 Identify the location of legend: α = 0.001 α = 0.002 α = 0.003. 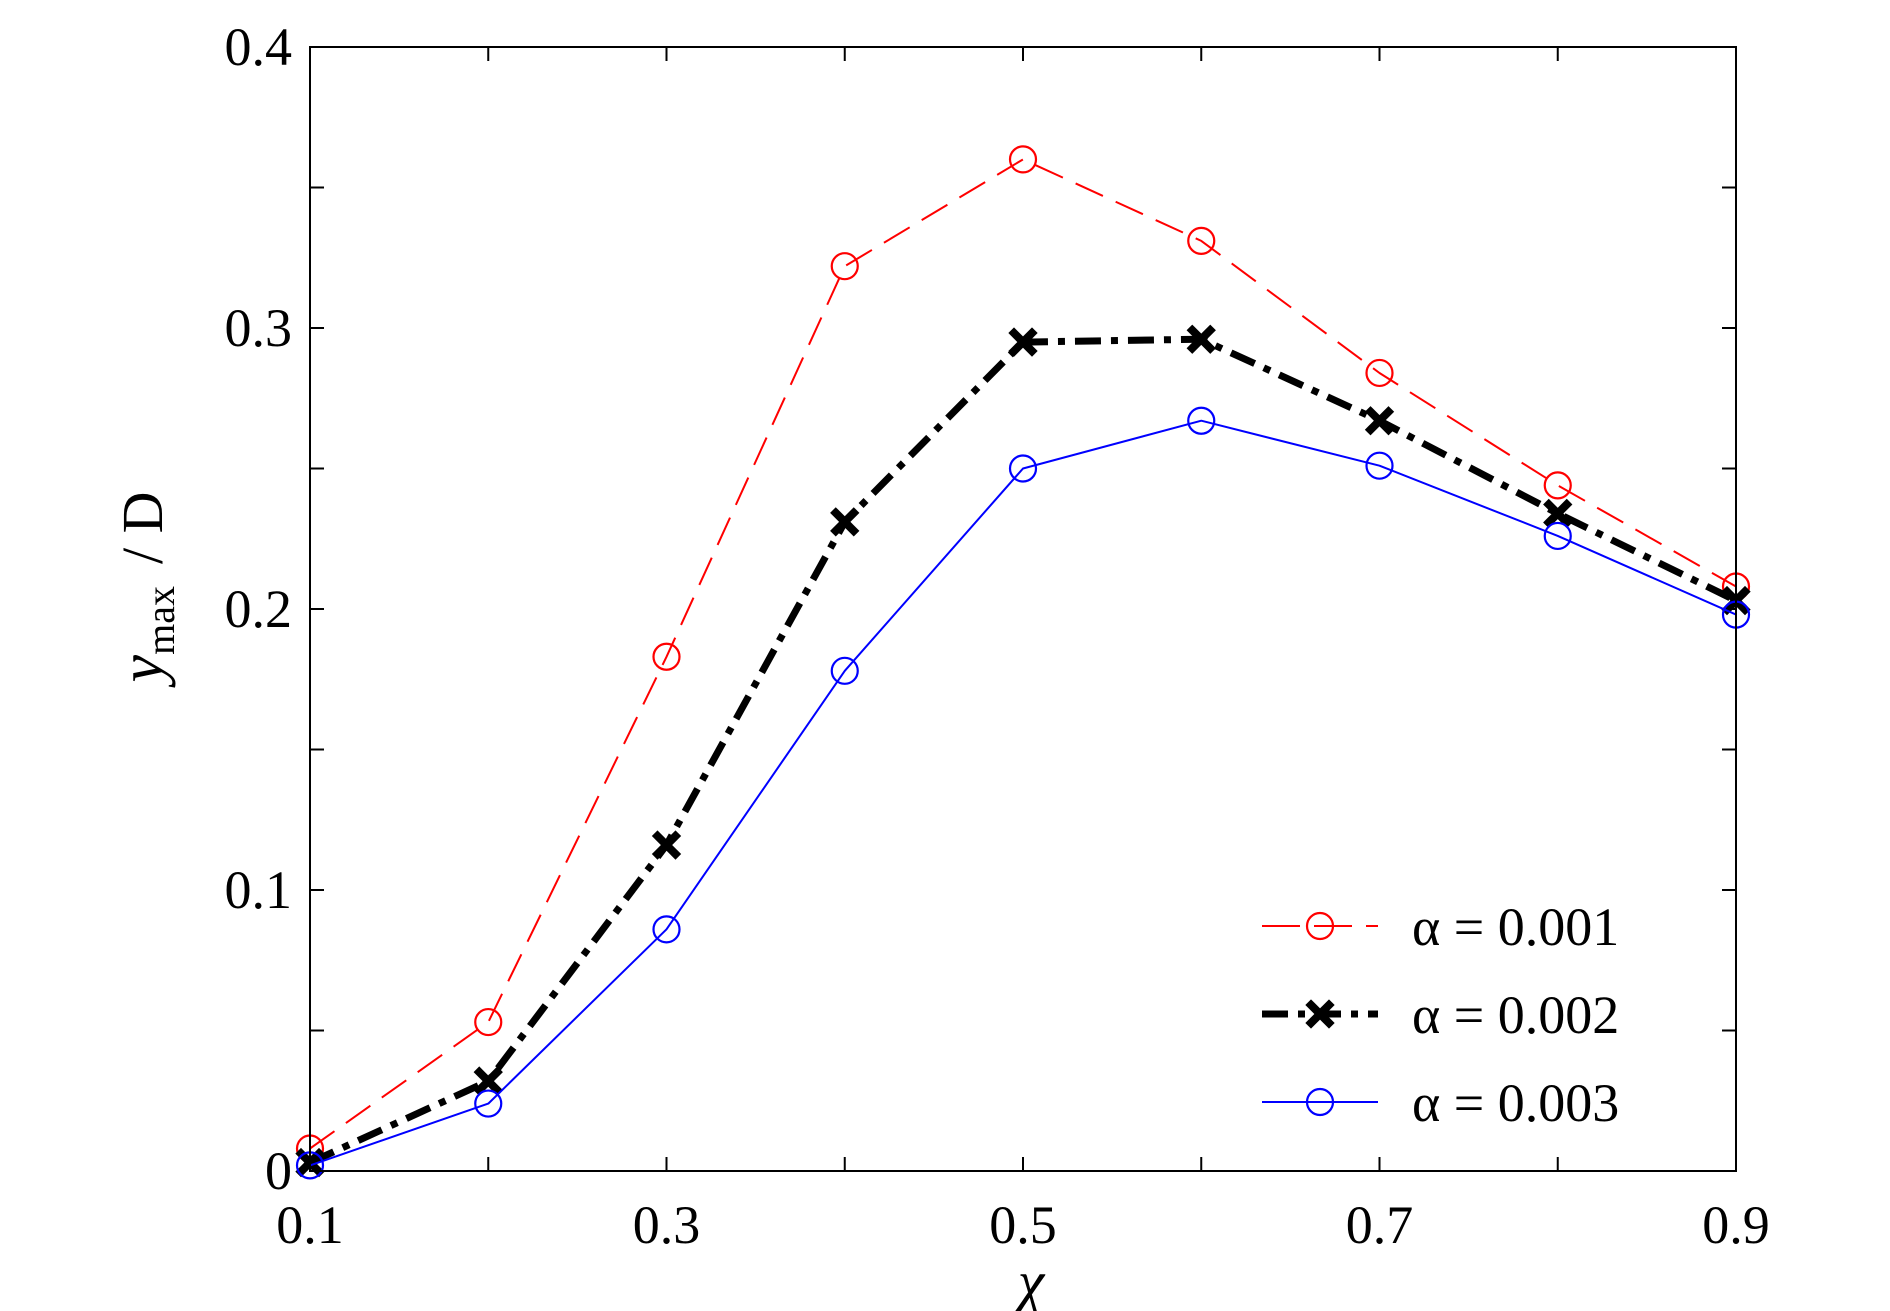
(1440, 1015).